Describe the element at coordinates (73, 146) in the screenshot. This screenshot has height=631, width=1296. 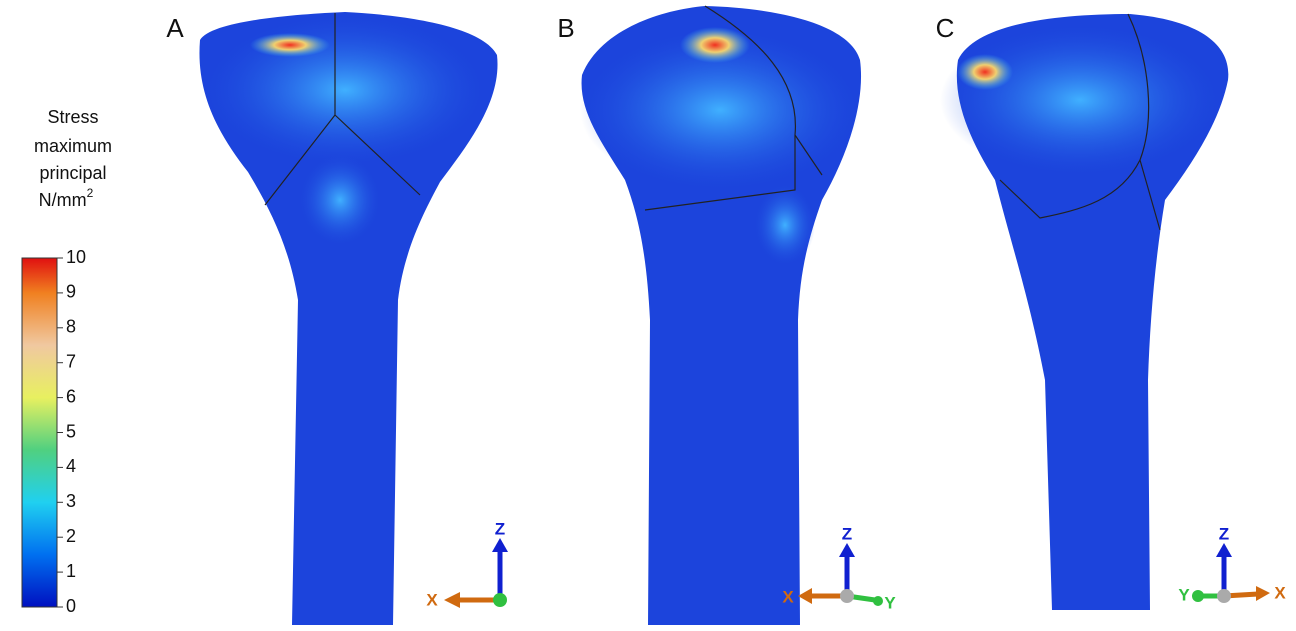
I see `legend-title: maximum` at that location.